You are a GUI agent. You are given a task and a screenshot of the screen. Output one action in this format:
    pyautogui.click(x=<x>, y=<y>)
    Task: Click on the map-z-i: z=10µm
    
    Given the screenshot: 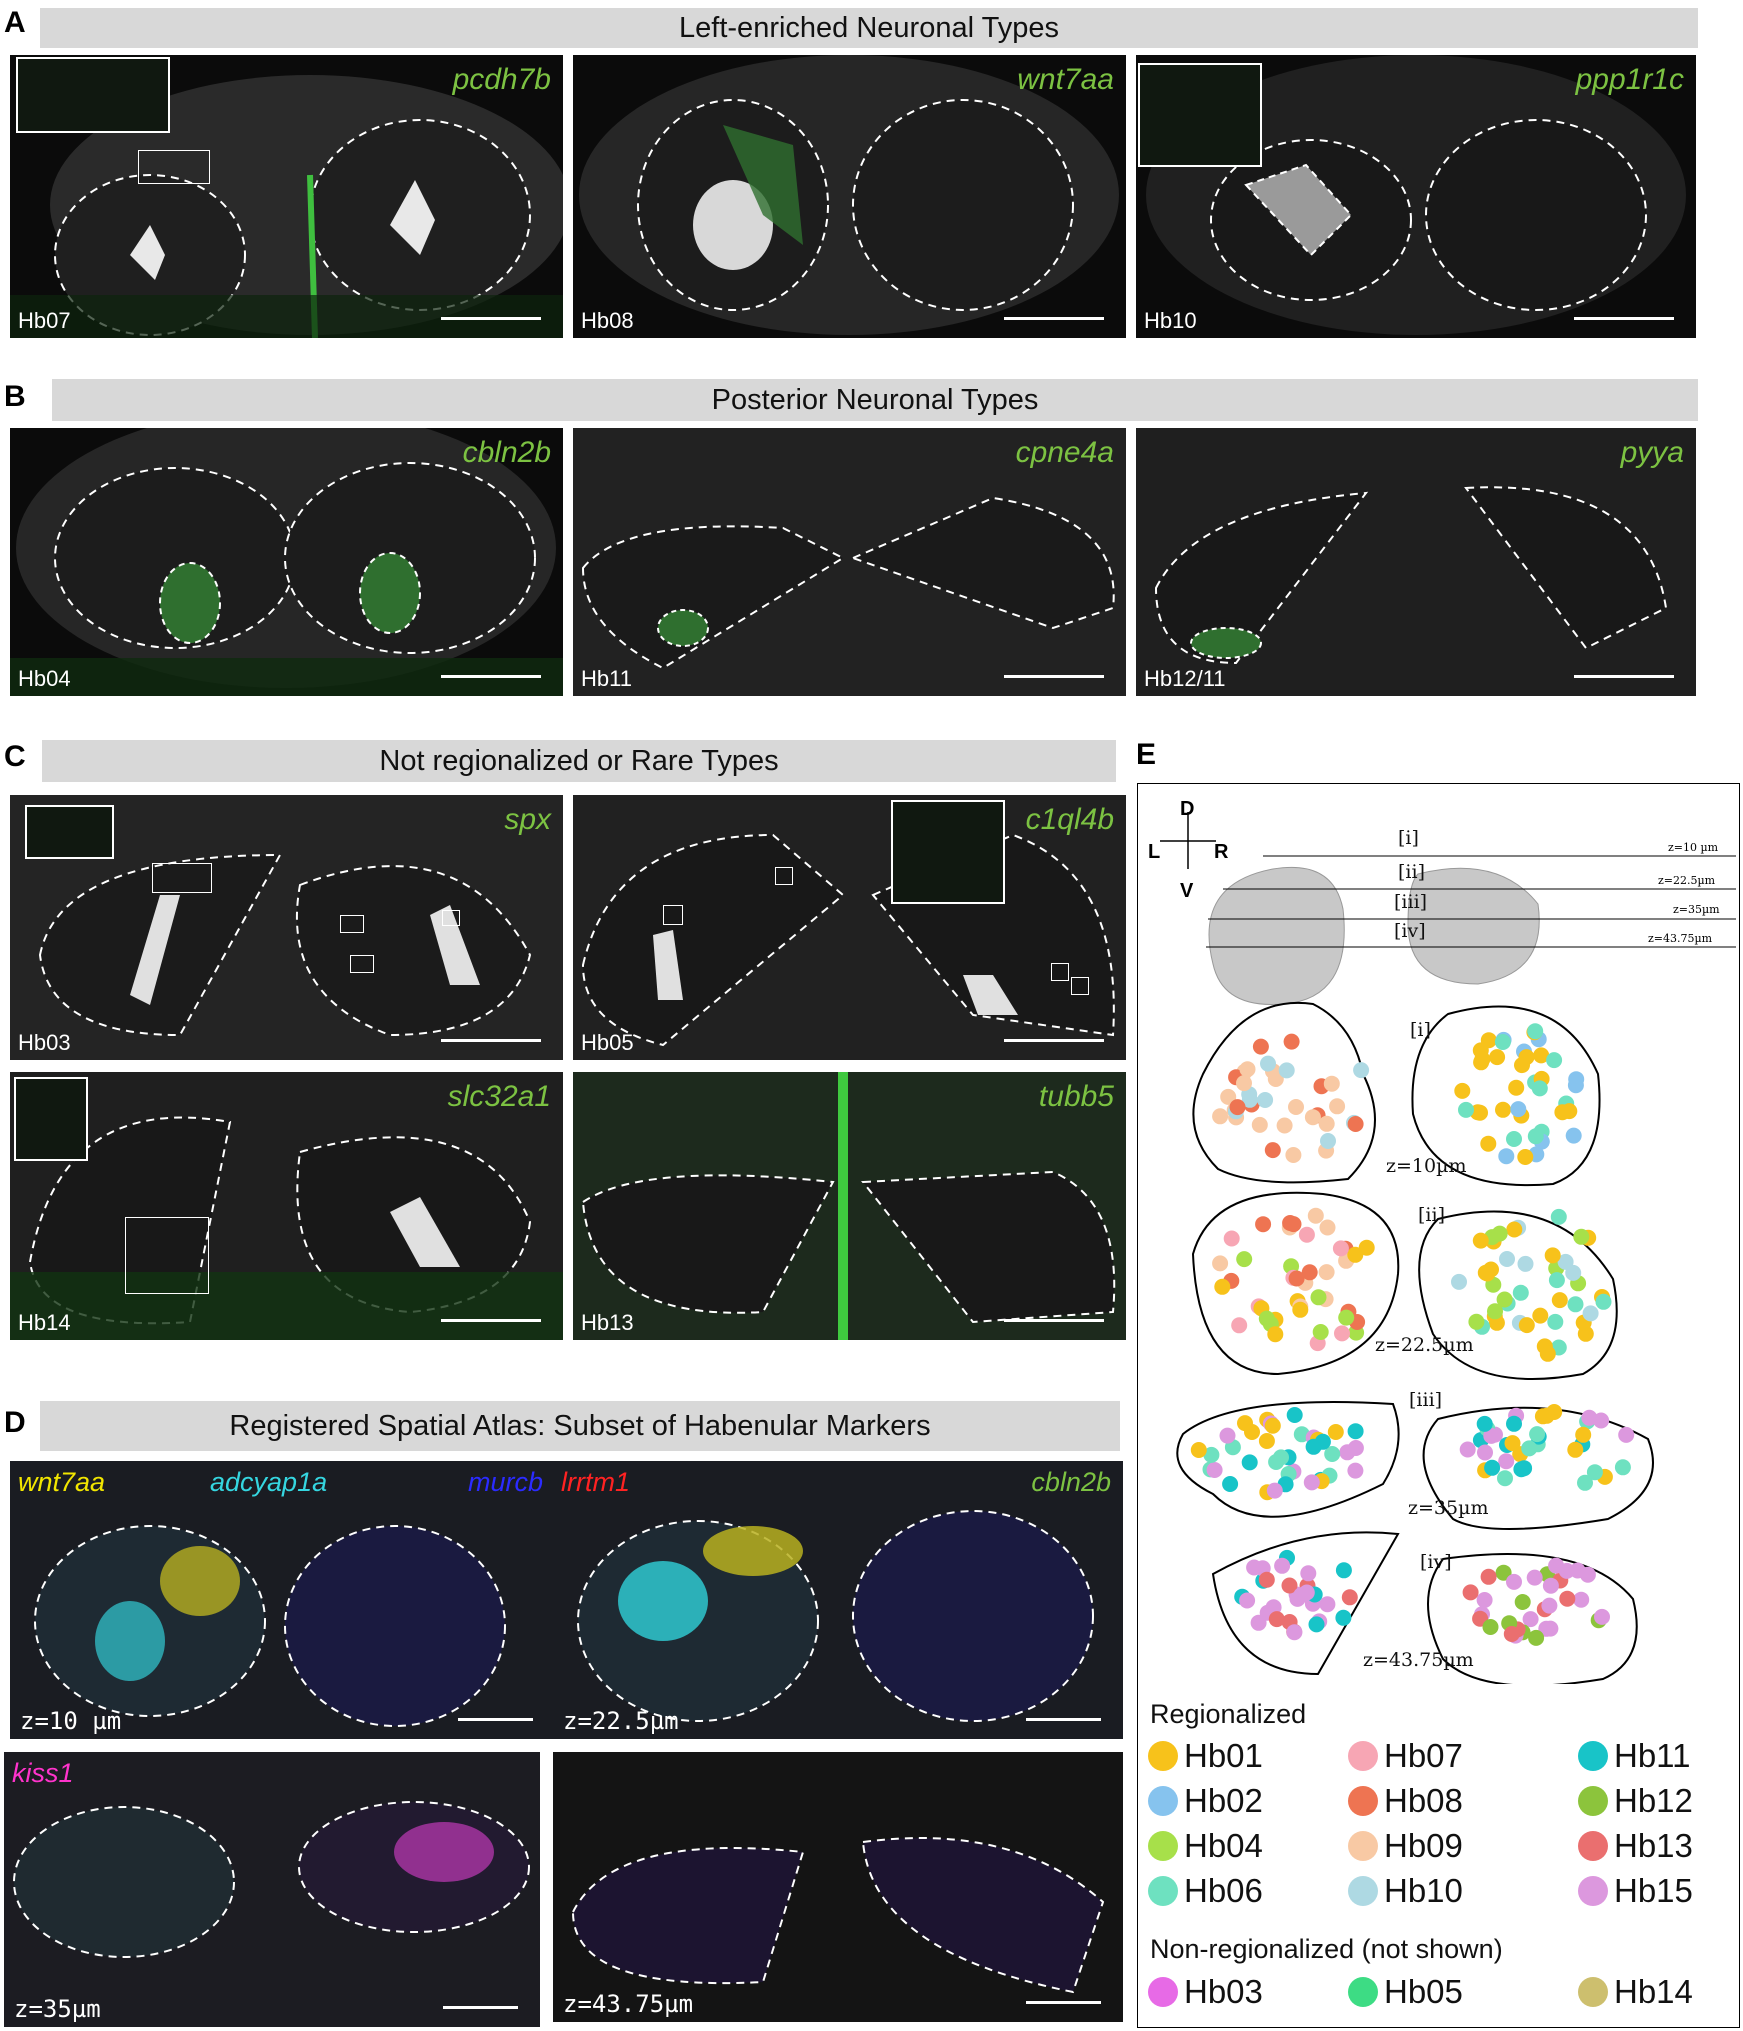 What is the action you would take?
    pyautogui.click(x=1426, y=1166)
    